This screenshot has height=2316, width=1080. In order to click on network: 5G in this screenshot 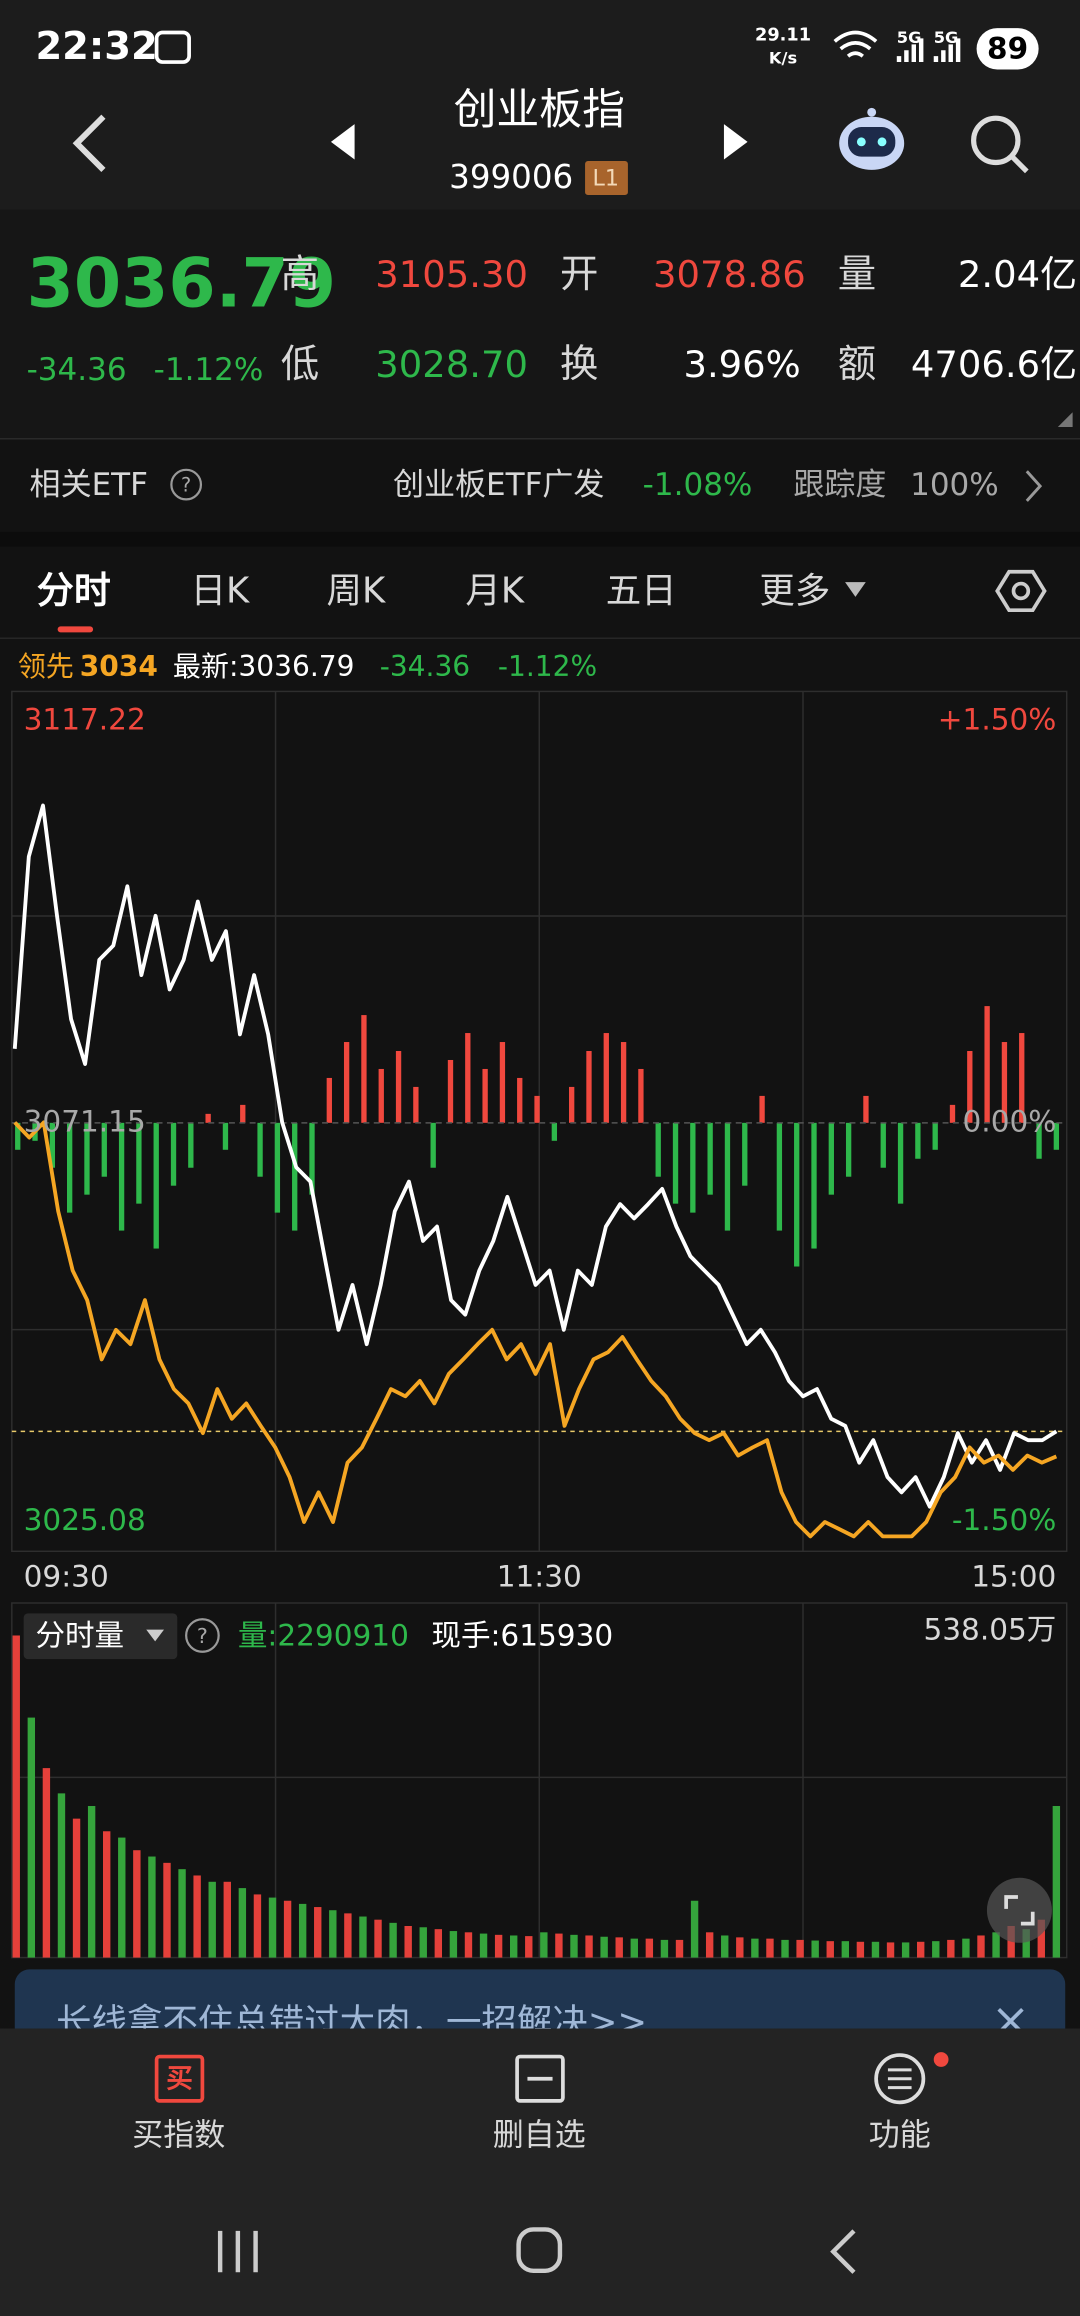, I will do `click(909, 37)`.